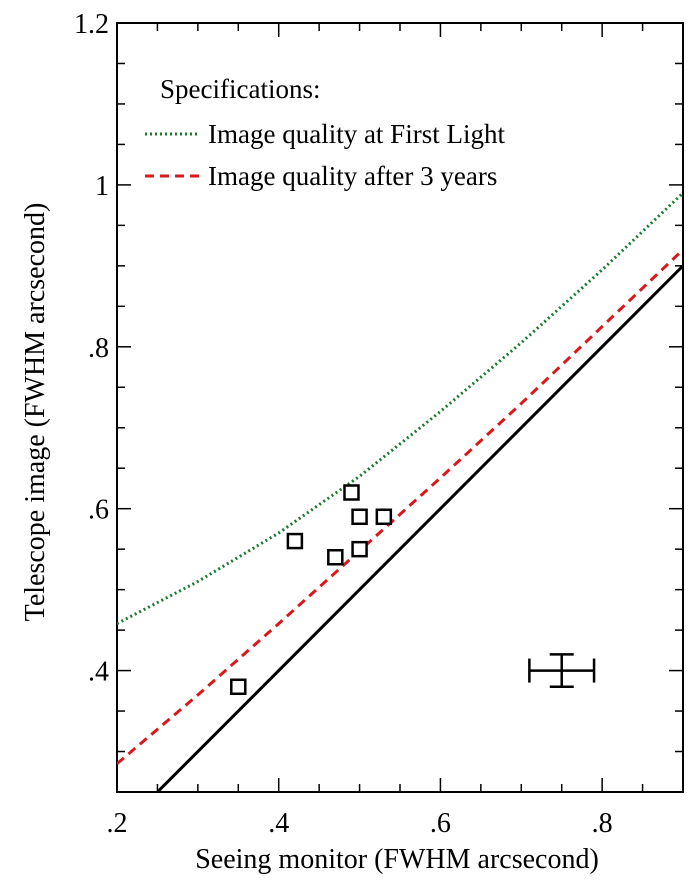 The image size is (700, 895). I want to click on error-bar, so click(562, 671).